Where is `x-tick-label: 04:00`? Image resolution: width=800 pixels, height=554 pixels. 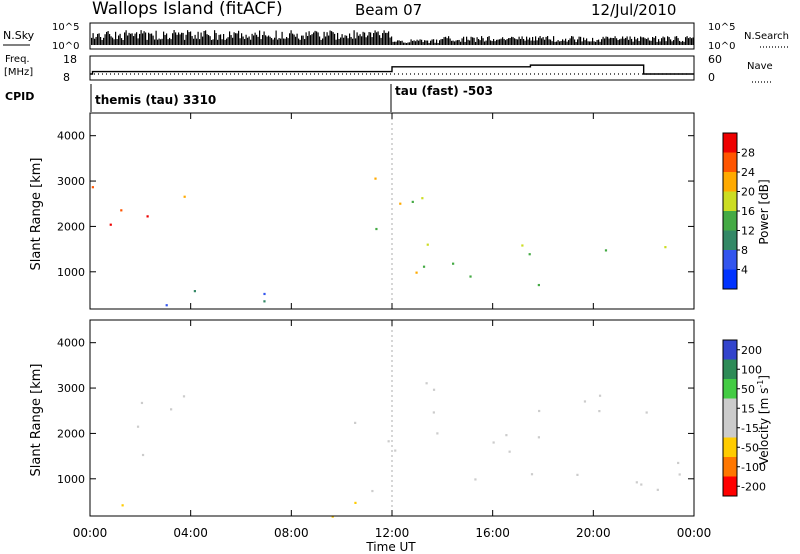 x-tick-label: 04:00 is located at coordinates (190, 533).